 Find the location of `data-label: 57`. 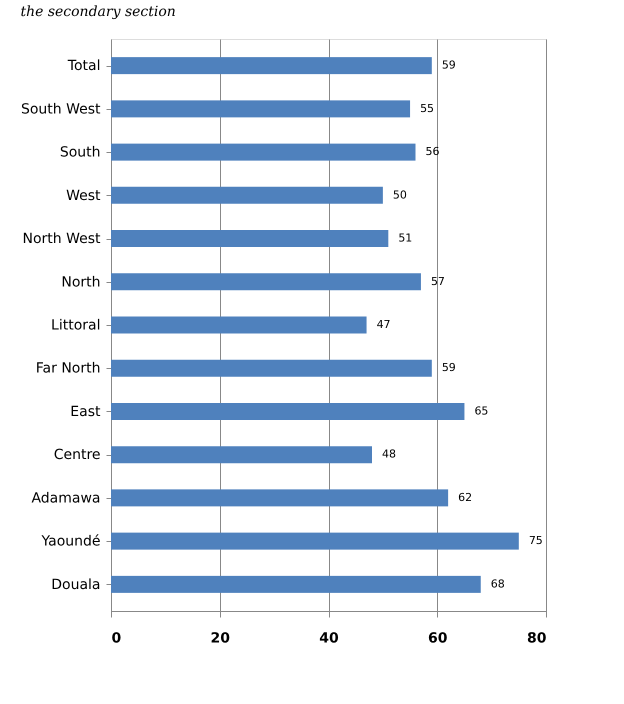

data-label: 57 is located at coordinates (437, 281).